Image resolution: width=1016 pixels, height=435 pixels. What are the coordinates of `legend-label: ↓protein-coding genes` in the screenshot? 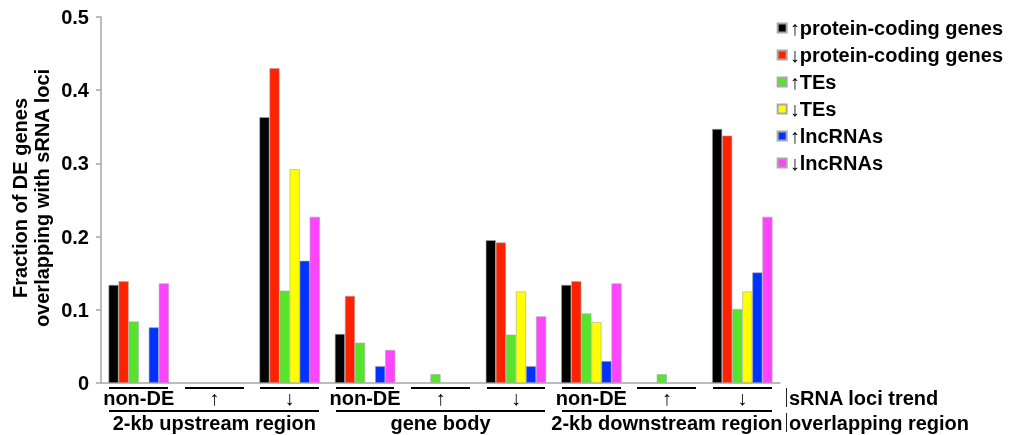 It's located at (896, 55).